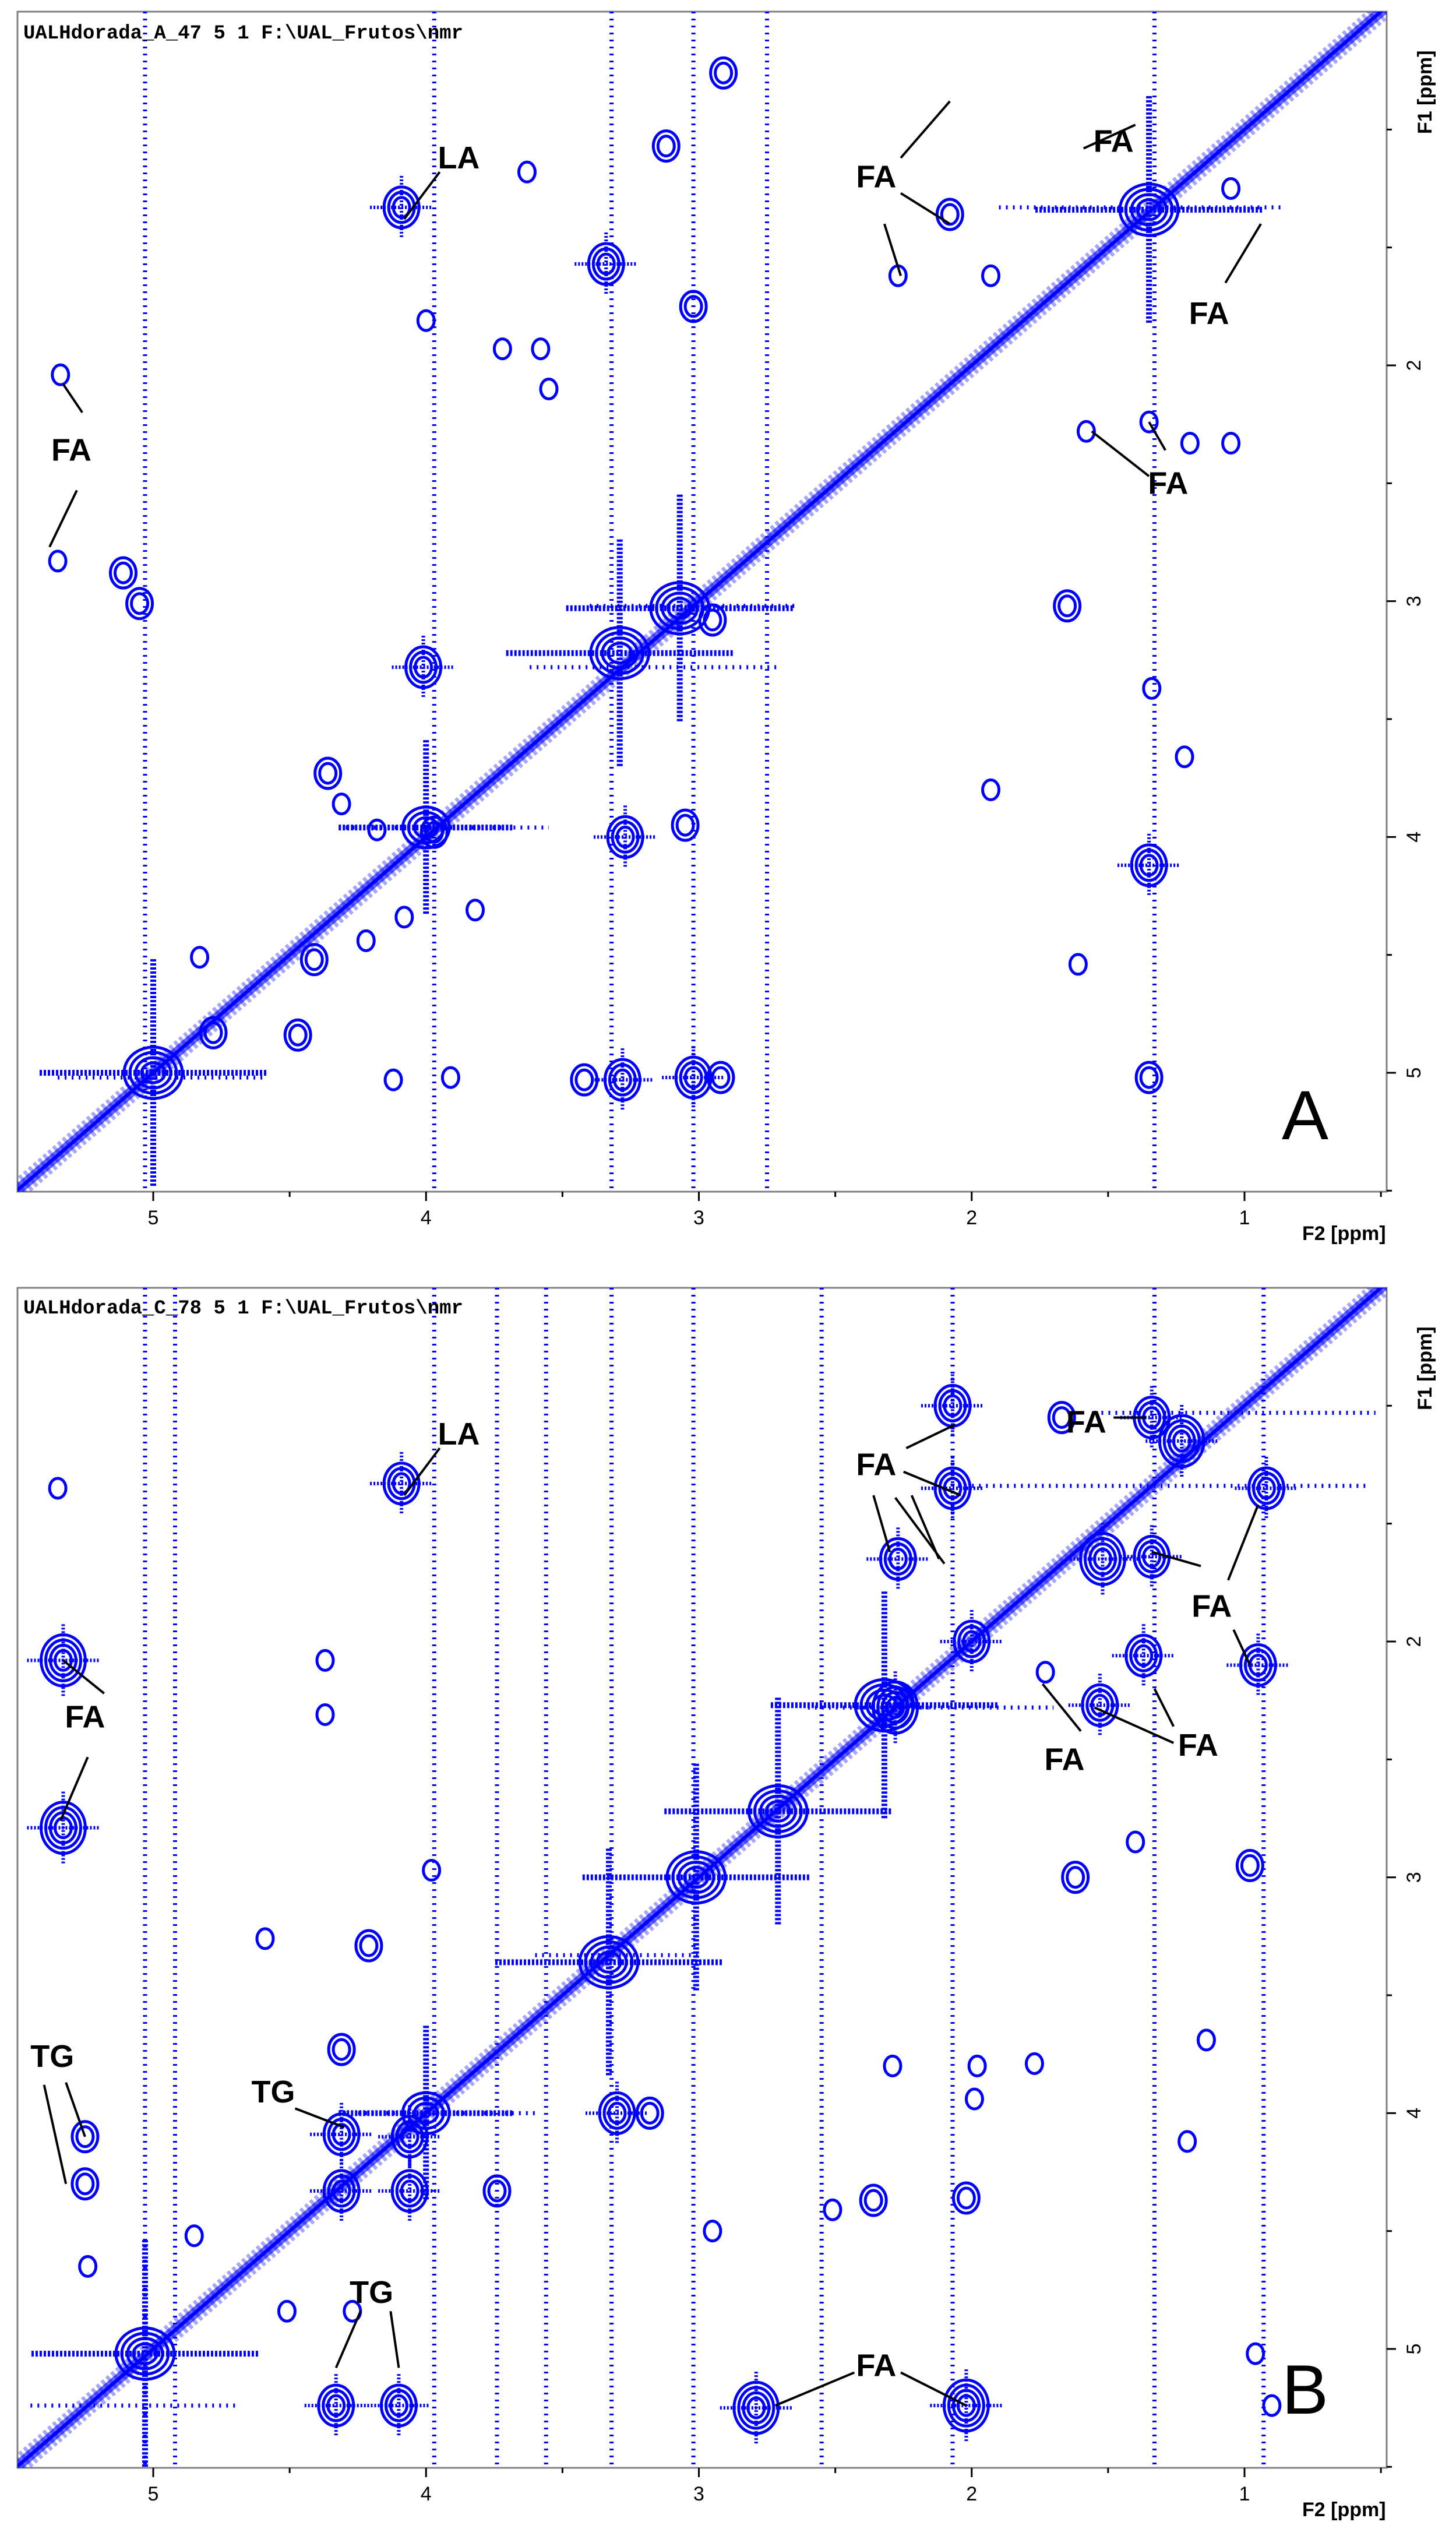 The width and height of the screenshot is (1456, 2543). Describe the element at coordinates (1414, 837) in the screenshot. I see `y-tick-label: 4` at that location.